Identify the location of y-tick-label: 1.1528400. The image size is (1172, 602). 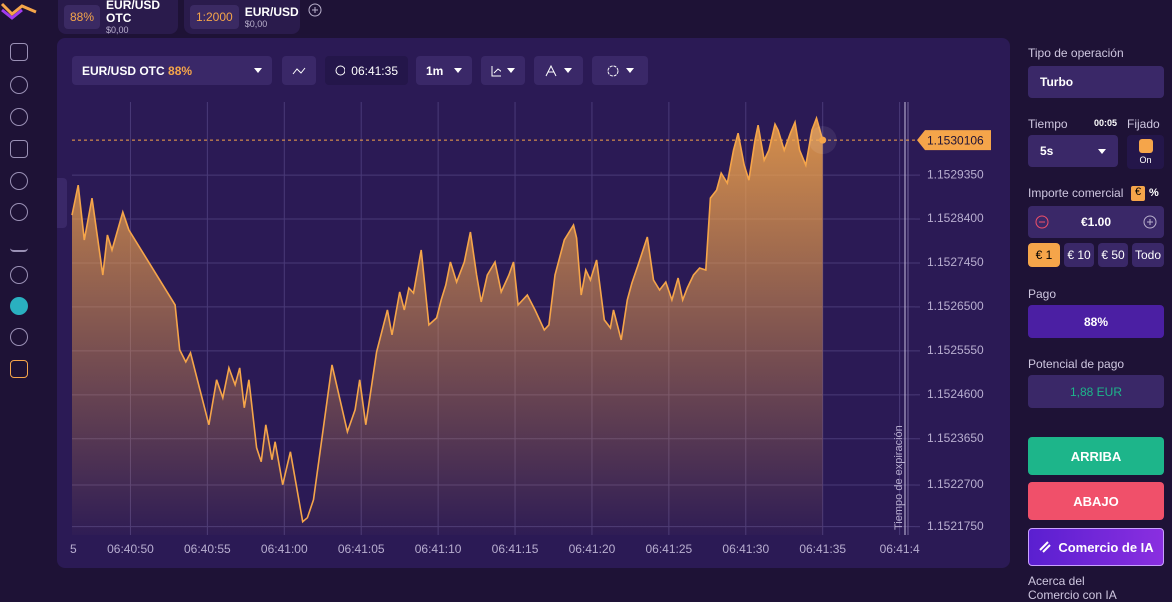
(955, 218).